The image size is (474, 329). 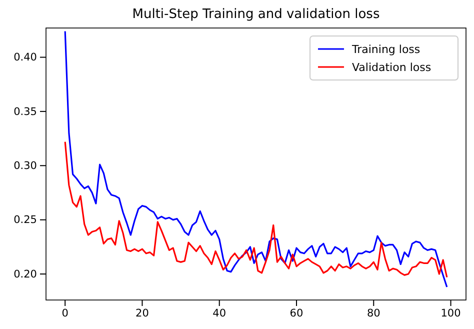 What do you see at coordinates (373, 313) in the screenshot?
I see `x-tick-label: 80` at bounding box center [373, 313].